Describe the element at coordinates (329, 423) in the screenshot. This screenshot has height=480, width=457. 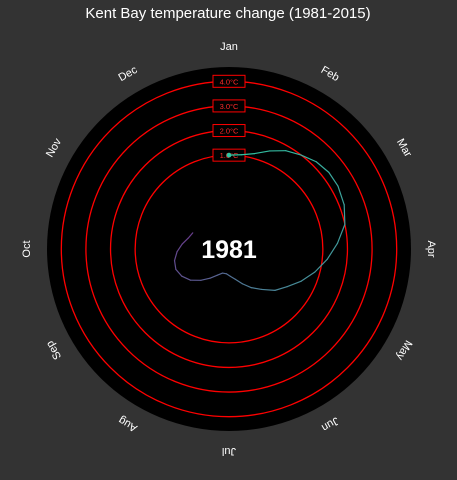
I see `month-label-jun: Jun` at that location.